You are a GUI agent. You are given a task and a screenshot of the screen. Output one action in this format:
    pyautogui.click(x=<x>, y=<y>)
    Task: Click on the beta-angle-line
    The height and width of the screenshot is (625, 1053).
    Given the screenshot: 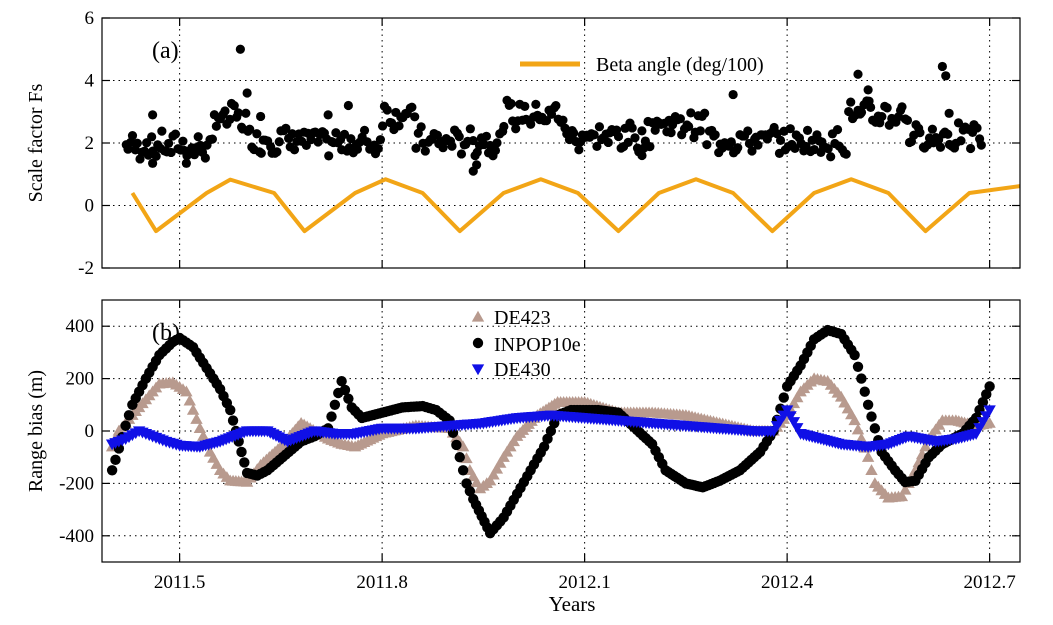 What is the action you would take?
    pyautogui.click(x=575, y=205)
    